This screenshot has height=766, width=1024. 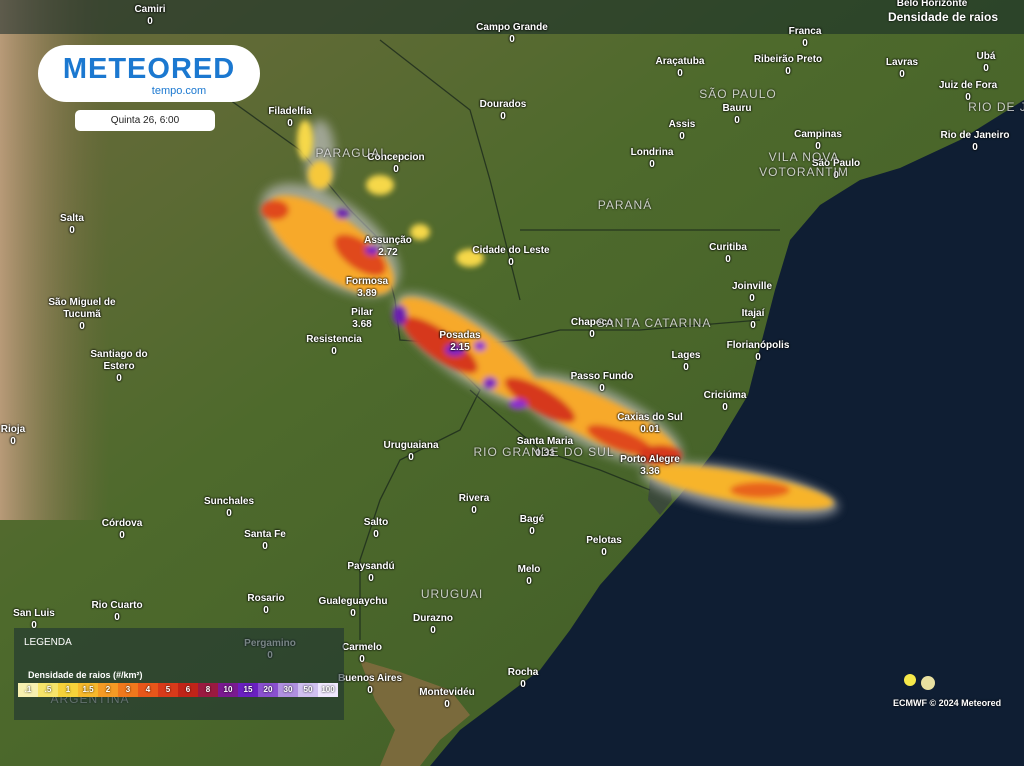 I want to click on city-label: Cidade do Leste 0, so click(x=510, y=257).